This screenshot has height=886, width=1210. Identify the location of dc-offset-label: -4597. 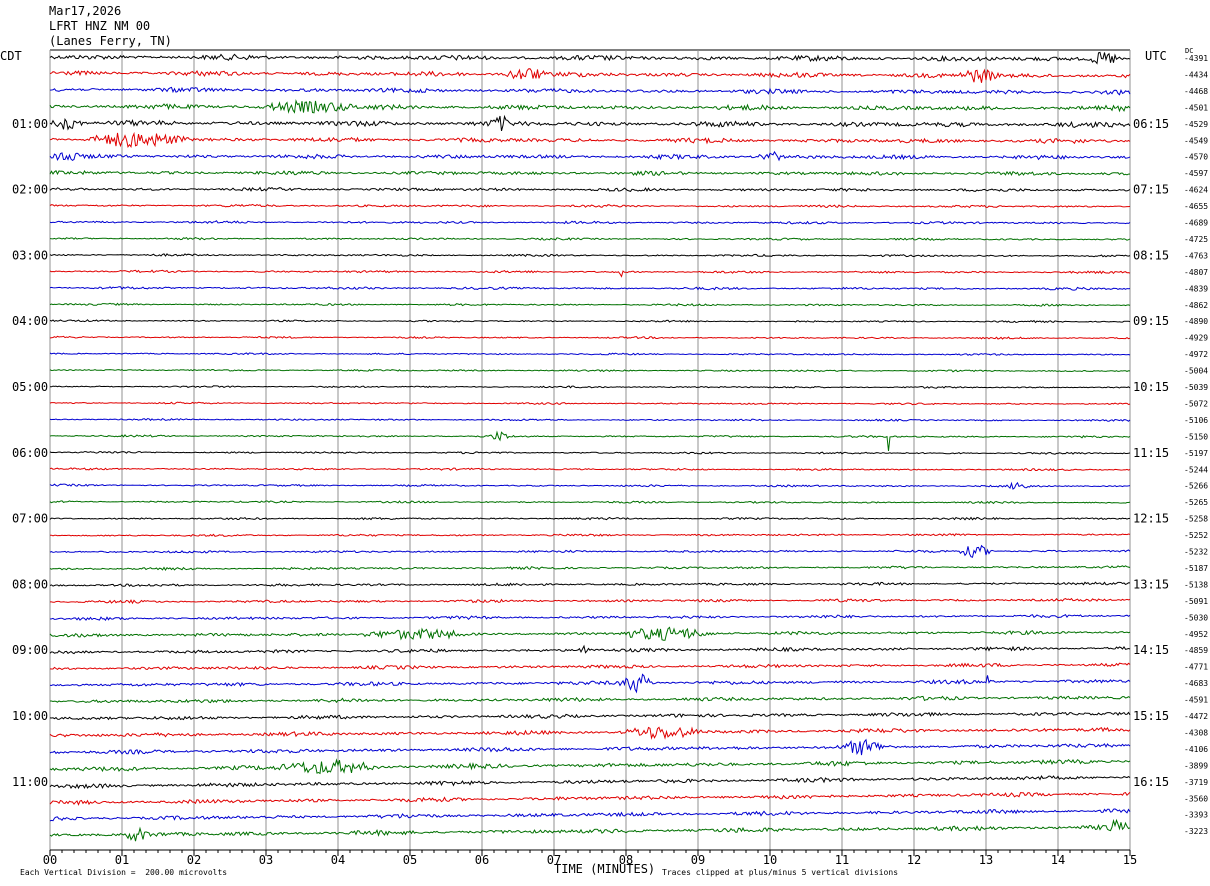
(1196, 173).